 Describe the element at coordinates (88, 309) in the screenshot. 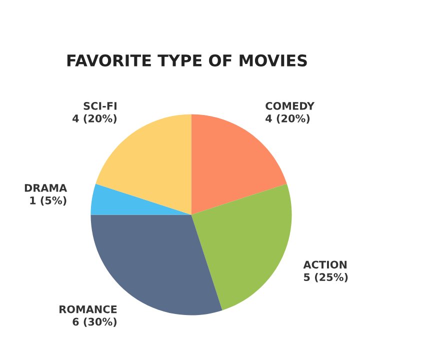

I see `slice-label: ROMANCE` at that location.